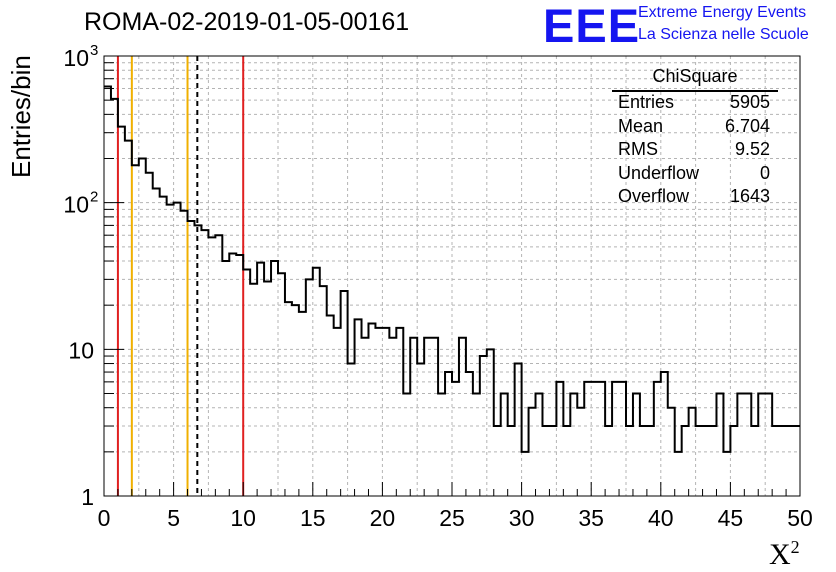  What do you see at coordinates (646, 102) in the screenshot?
I see `stats-label: Entries` at bounding box center [646, 102].